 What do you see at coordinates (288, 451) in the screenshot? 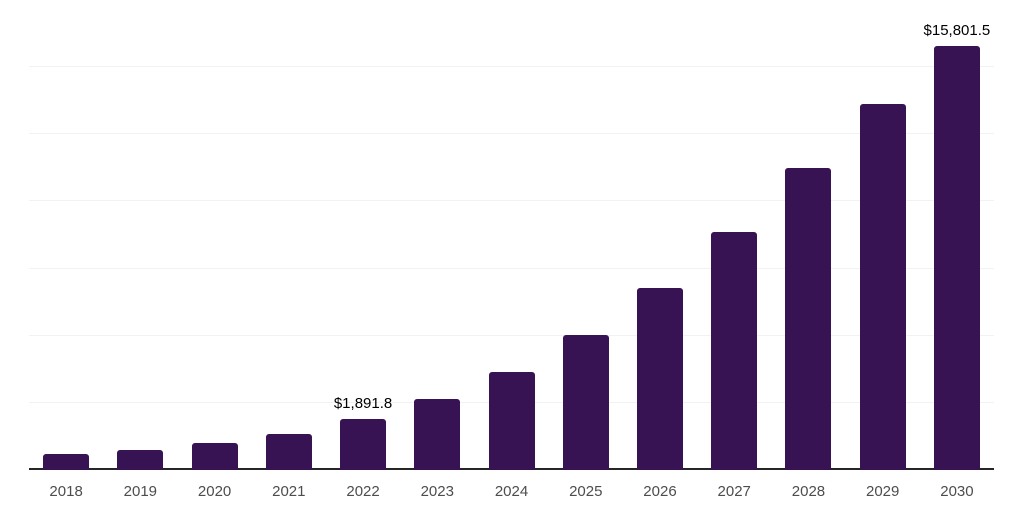
I see `bar-2021` at bounding box center [288, 451].